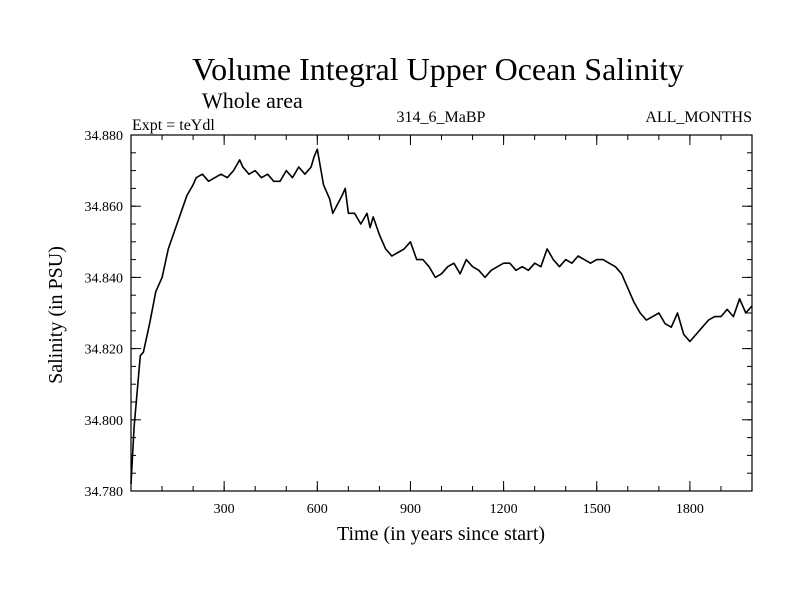  I want to click on months-label: ALL_MONTHS, so click(698, 117).